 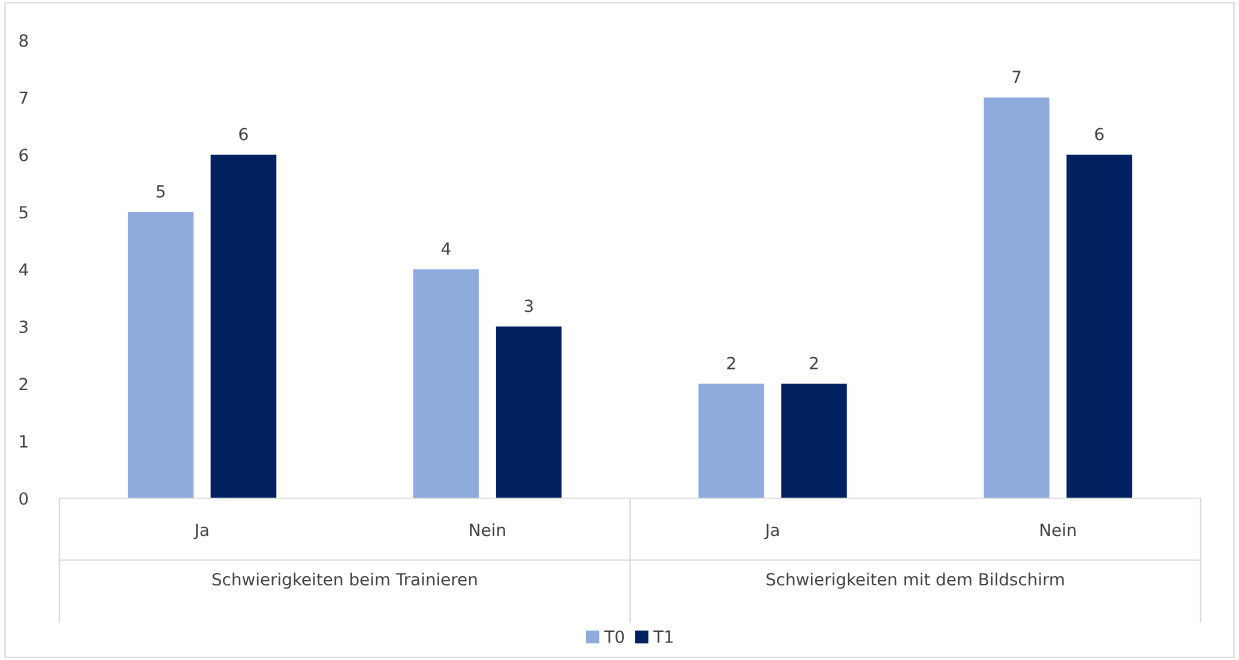 I want to click on y-tick-label: 2, so click(x=23, y=384).